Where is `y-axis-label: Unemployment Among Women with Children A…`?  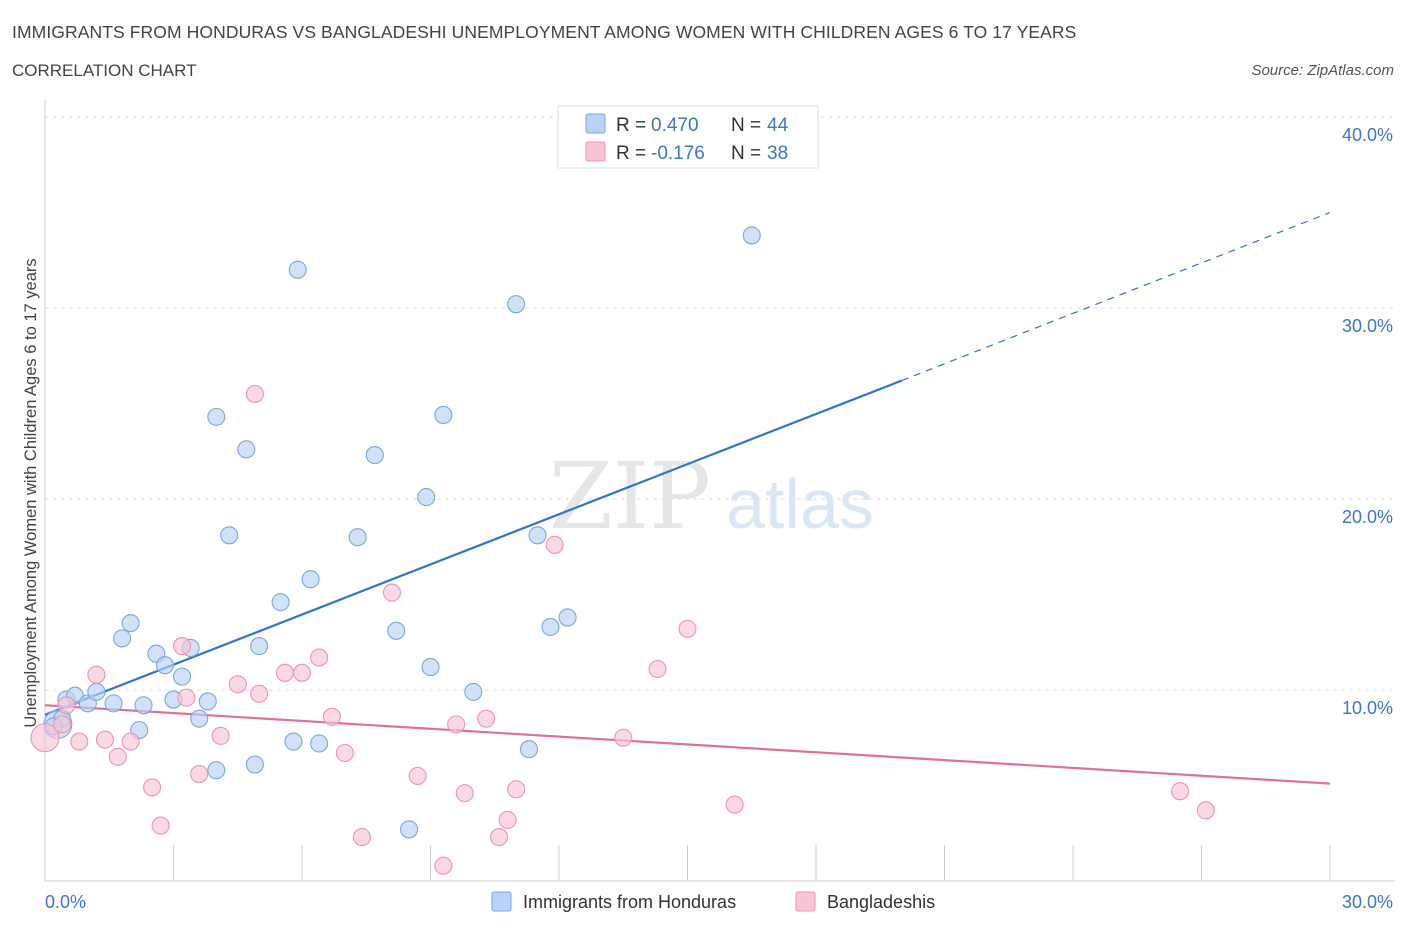
y-axis-label: Unemployment Among Women with Children A… is located at coordinates (31, 492).